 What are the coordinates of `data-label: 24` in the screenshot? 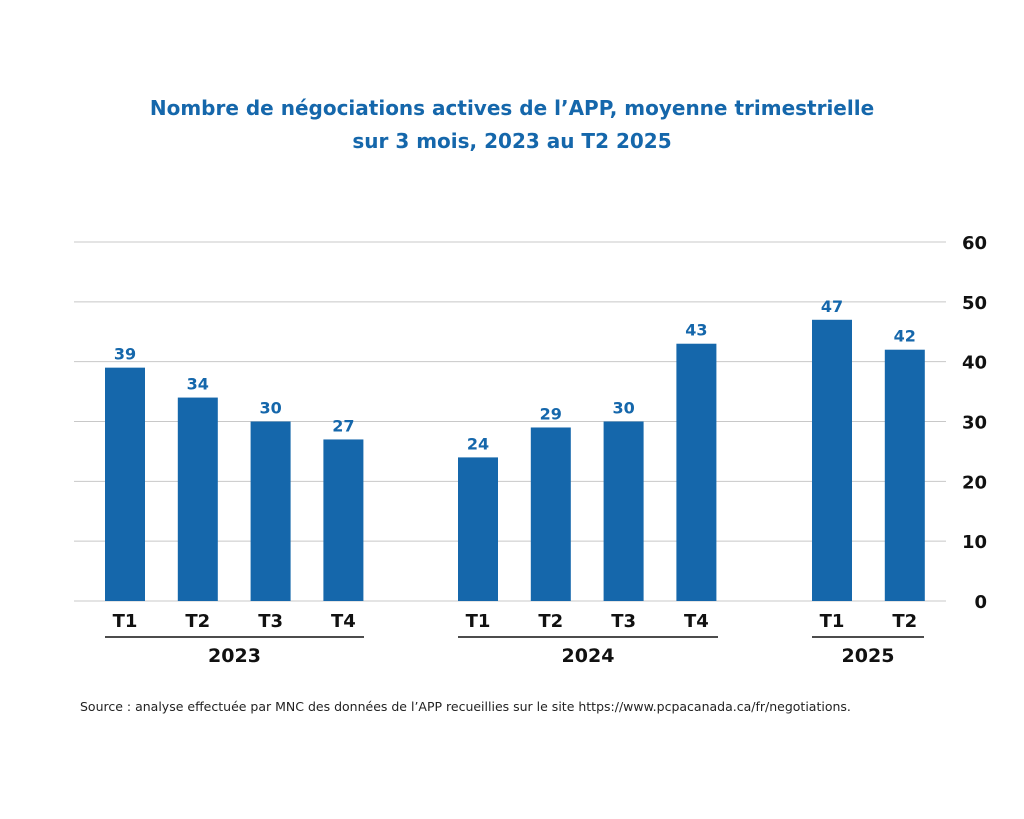 It's located at (478, 443).